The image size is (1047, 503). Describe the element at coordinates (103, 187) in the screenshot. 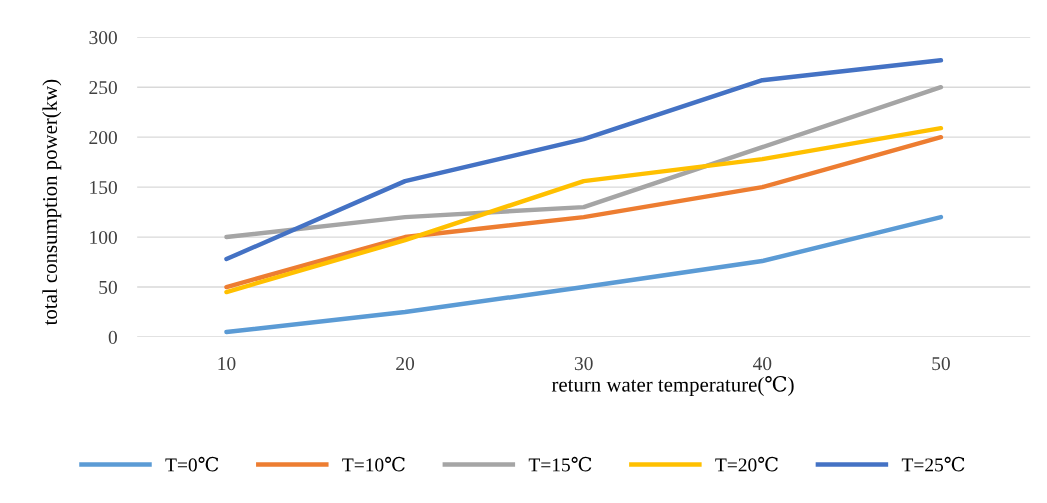

I see `y-tick-label: 150` at that location.